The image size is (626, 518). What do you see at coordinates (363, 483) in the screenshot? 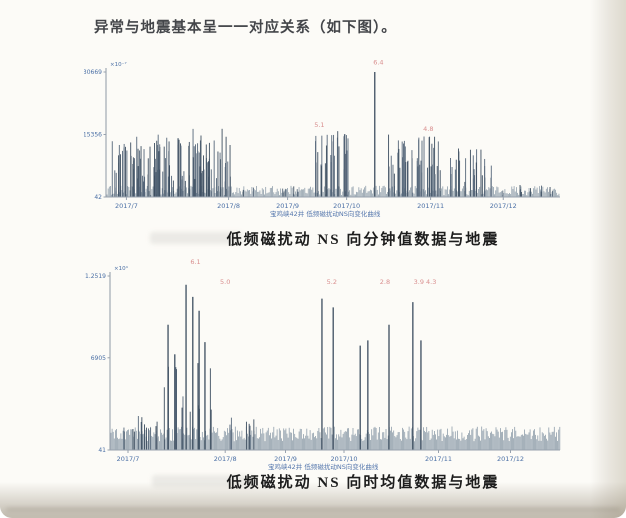
I see `chart-caption-hourly: 低频磁扰动 NS 向时均值数据与地震` at bounding box center [363, 483].